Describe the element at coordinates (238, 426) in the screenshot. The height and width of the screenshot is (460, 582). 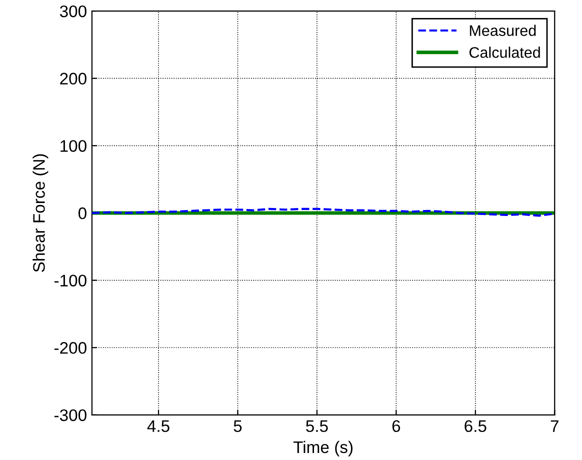
I see `x-tick-label: 5` at that location.